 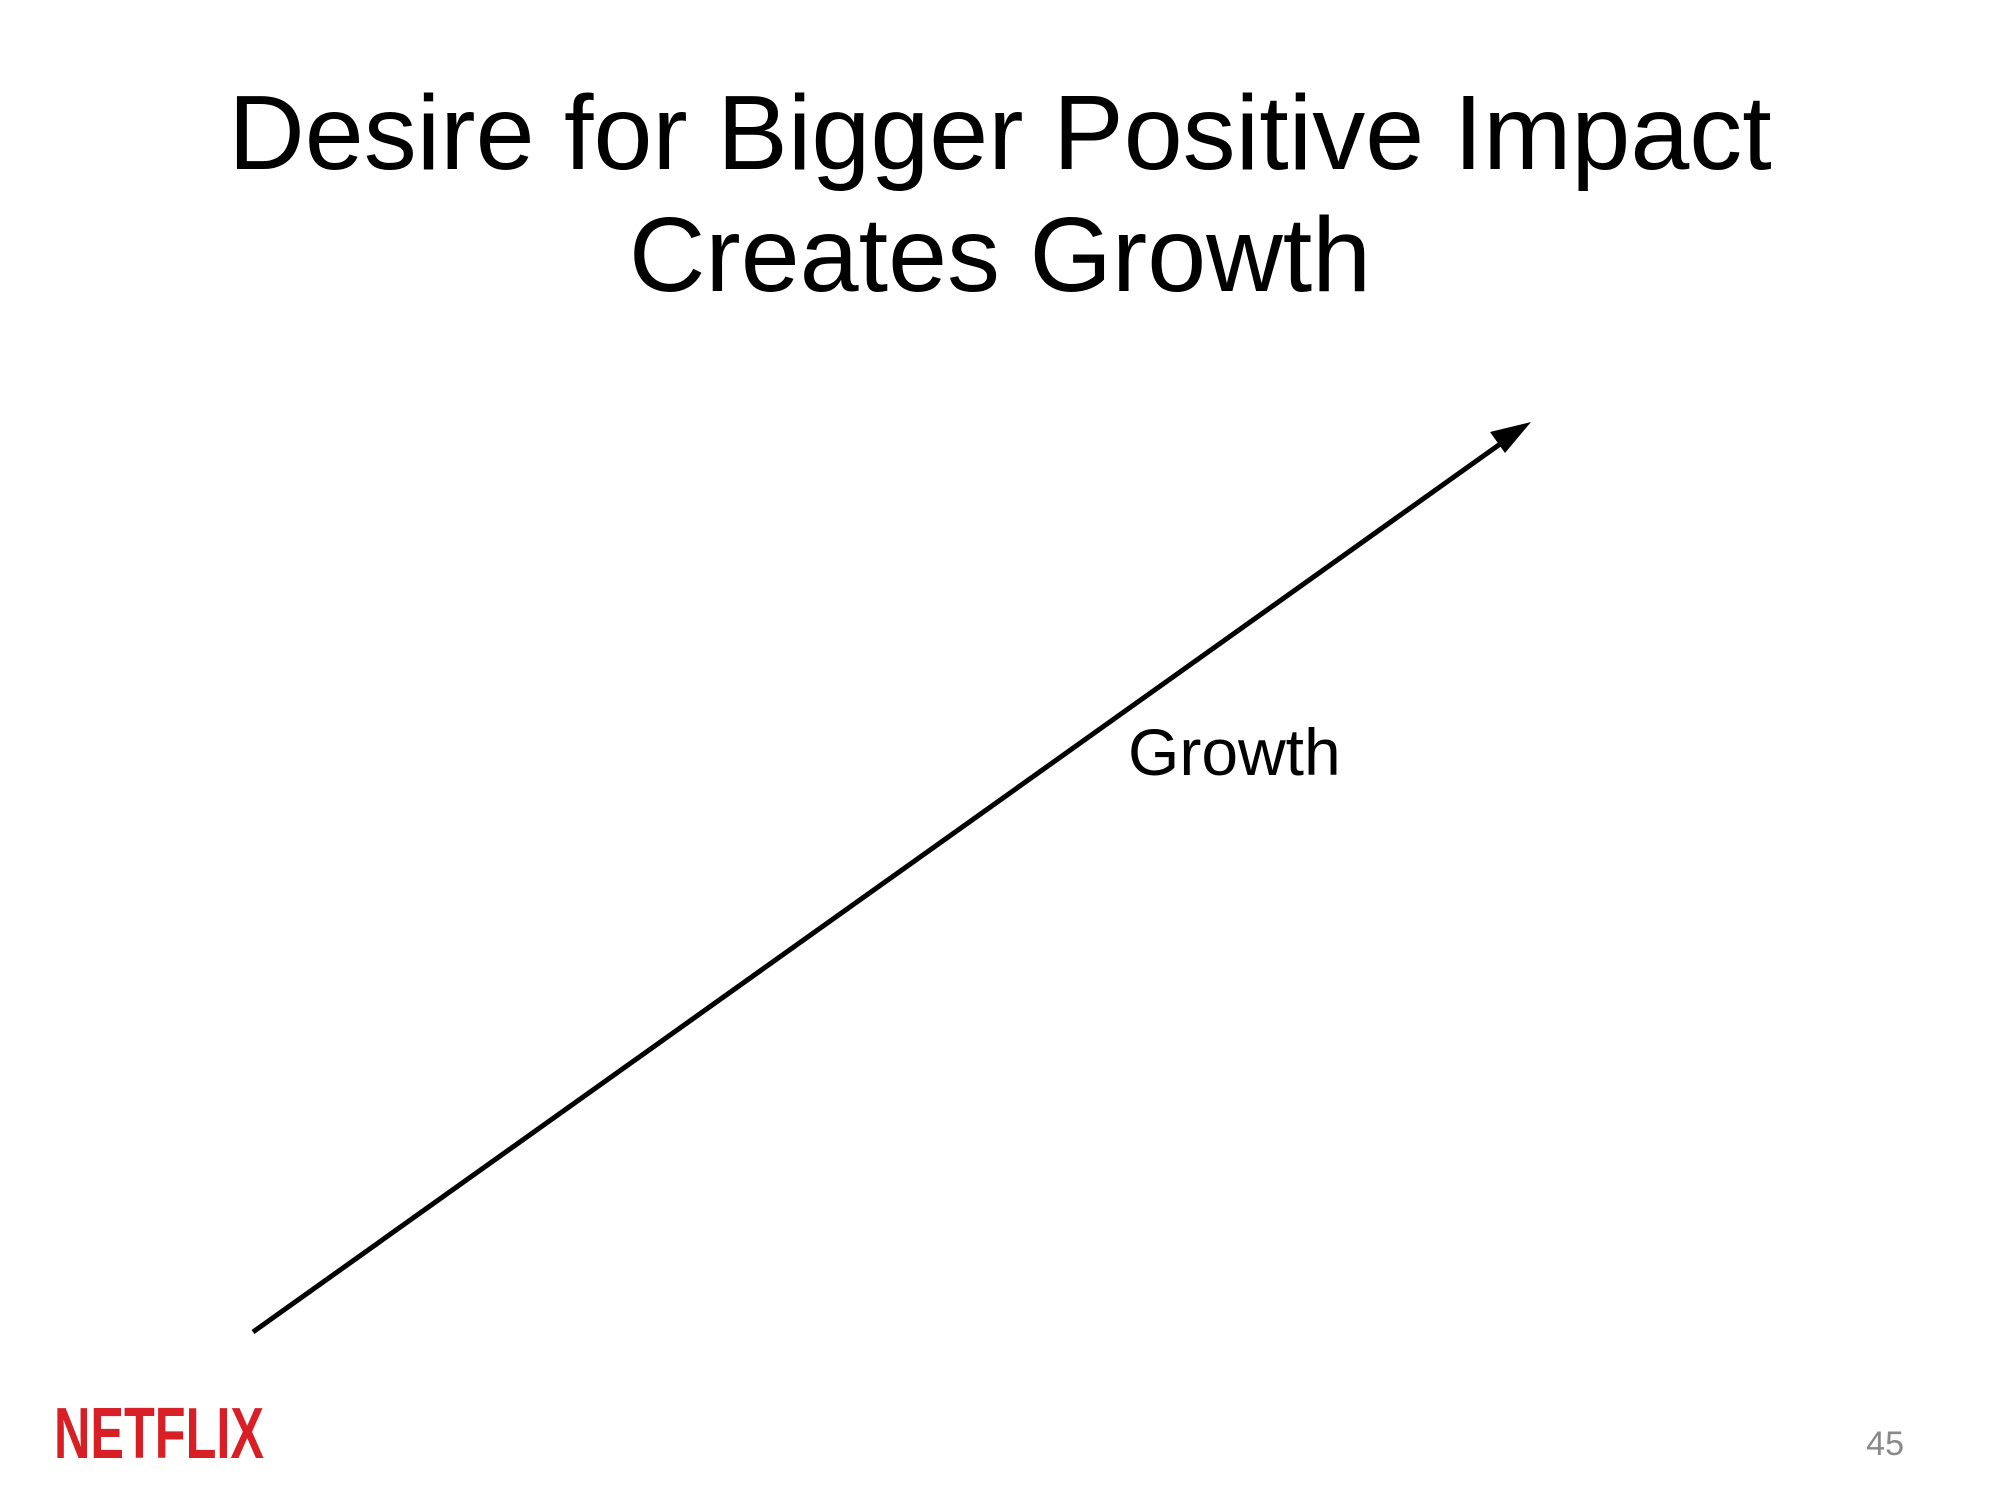 I want to click on netflix-logo: NETFLIX, so click(x=159, y=1433).